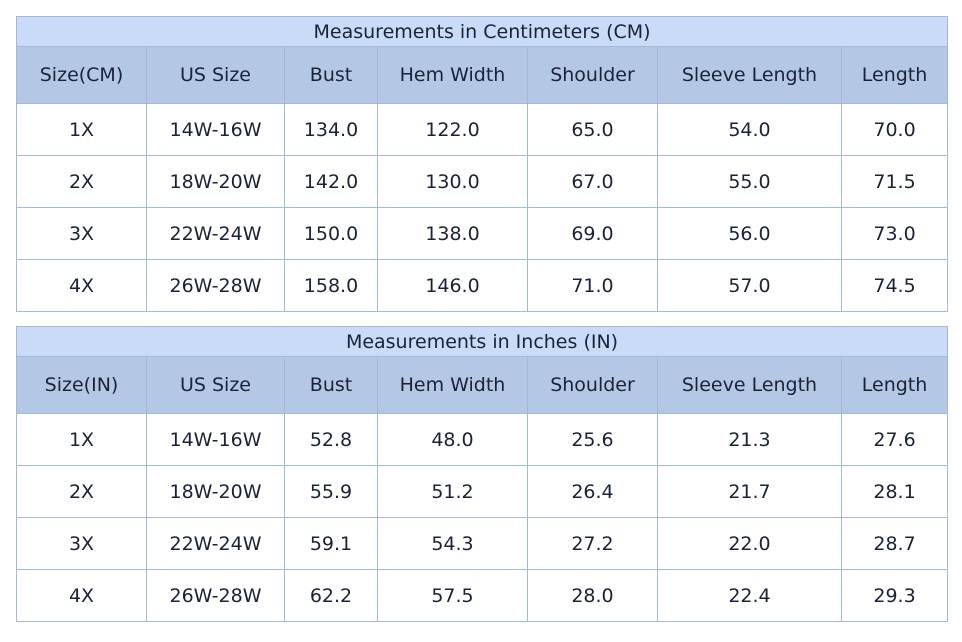 The width and height of the screenshot is (962, 642). I want to click on table-row: 3X 22W-24W 59.1 54.3 27.2 22.0 28.7, so click(482, 543).